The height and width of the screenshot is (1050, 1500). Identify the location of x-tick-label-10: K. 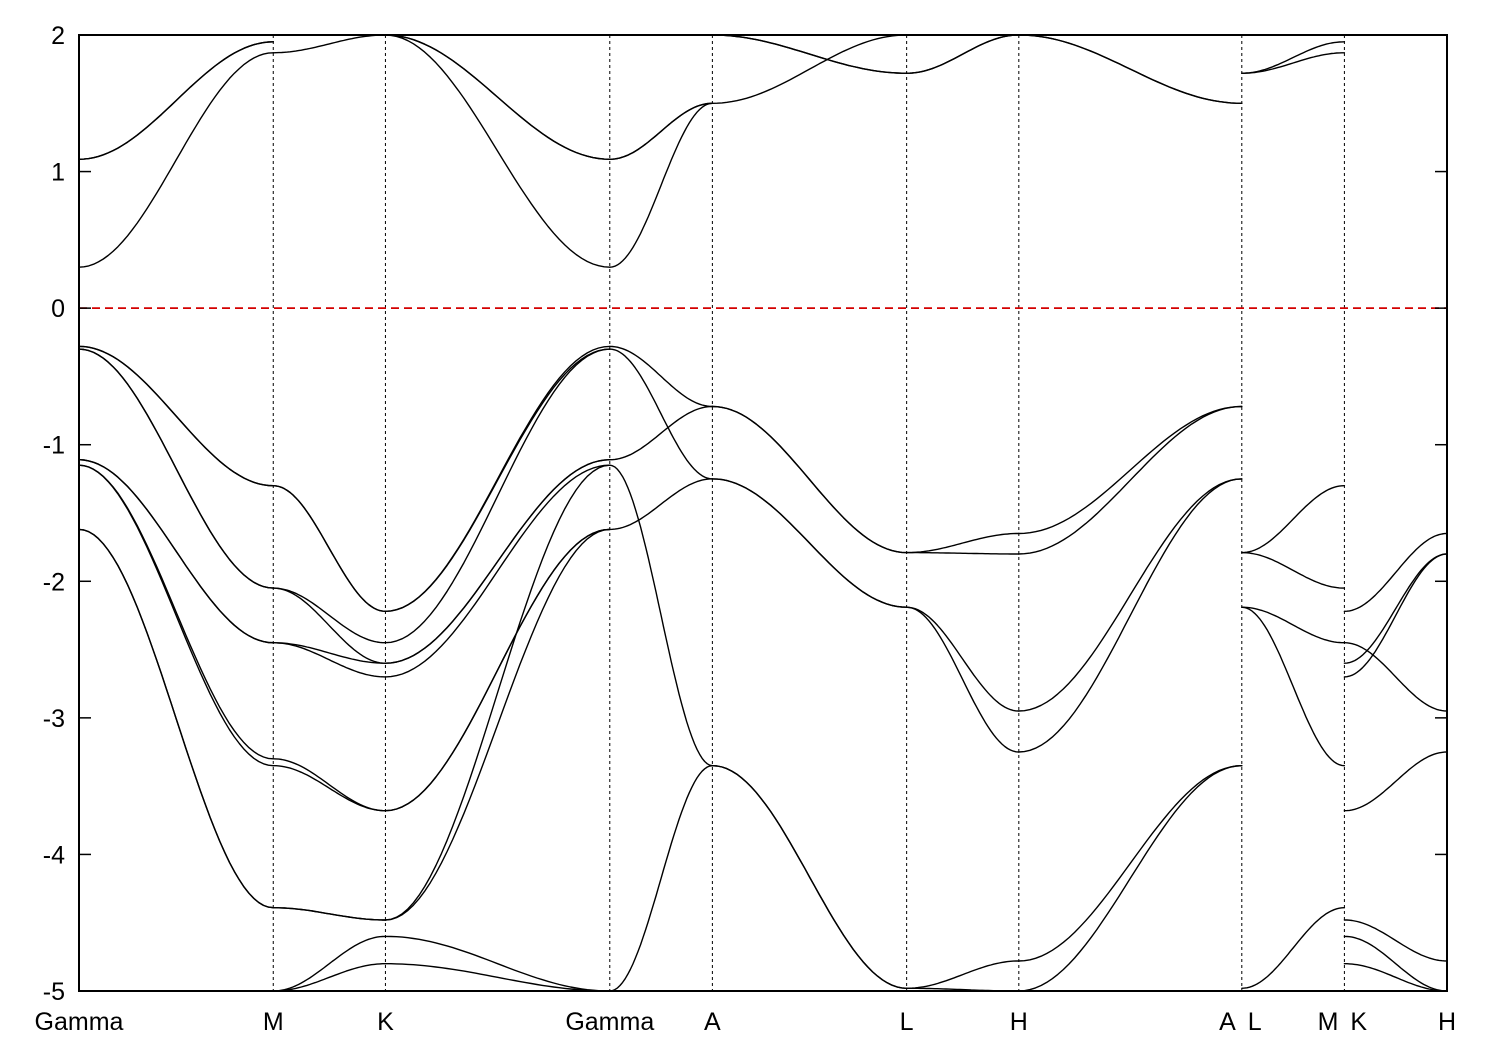
(1358, 1022).